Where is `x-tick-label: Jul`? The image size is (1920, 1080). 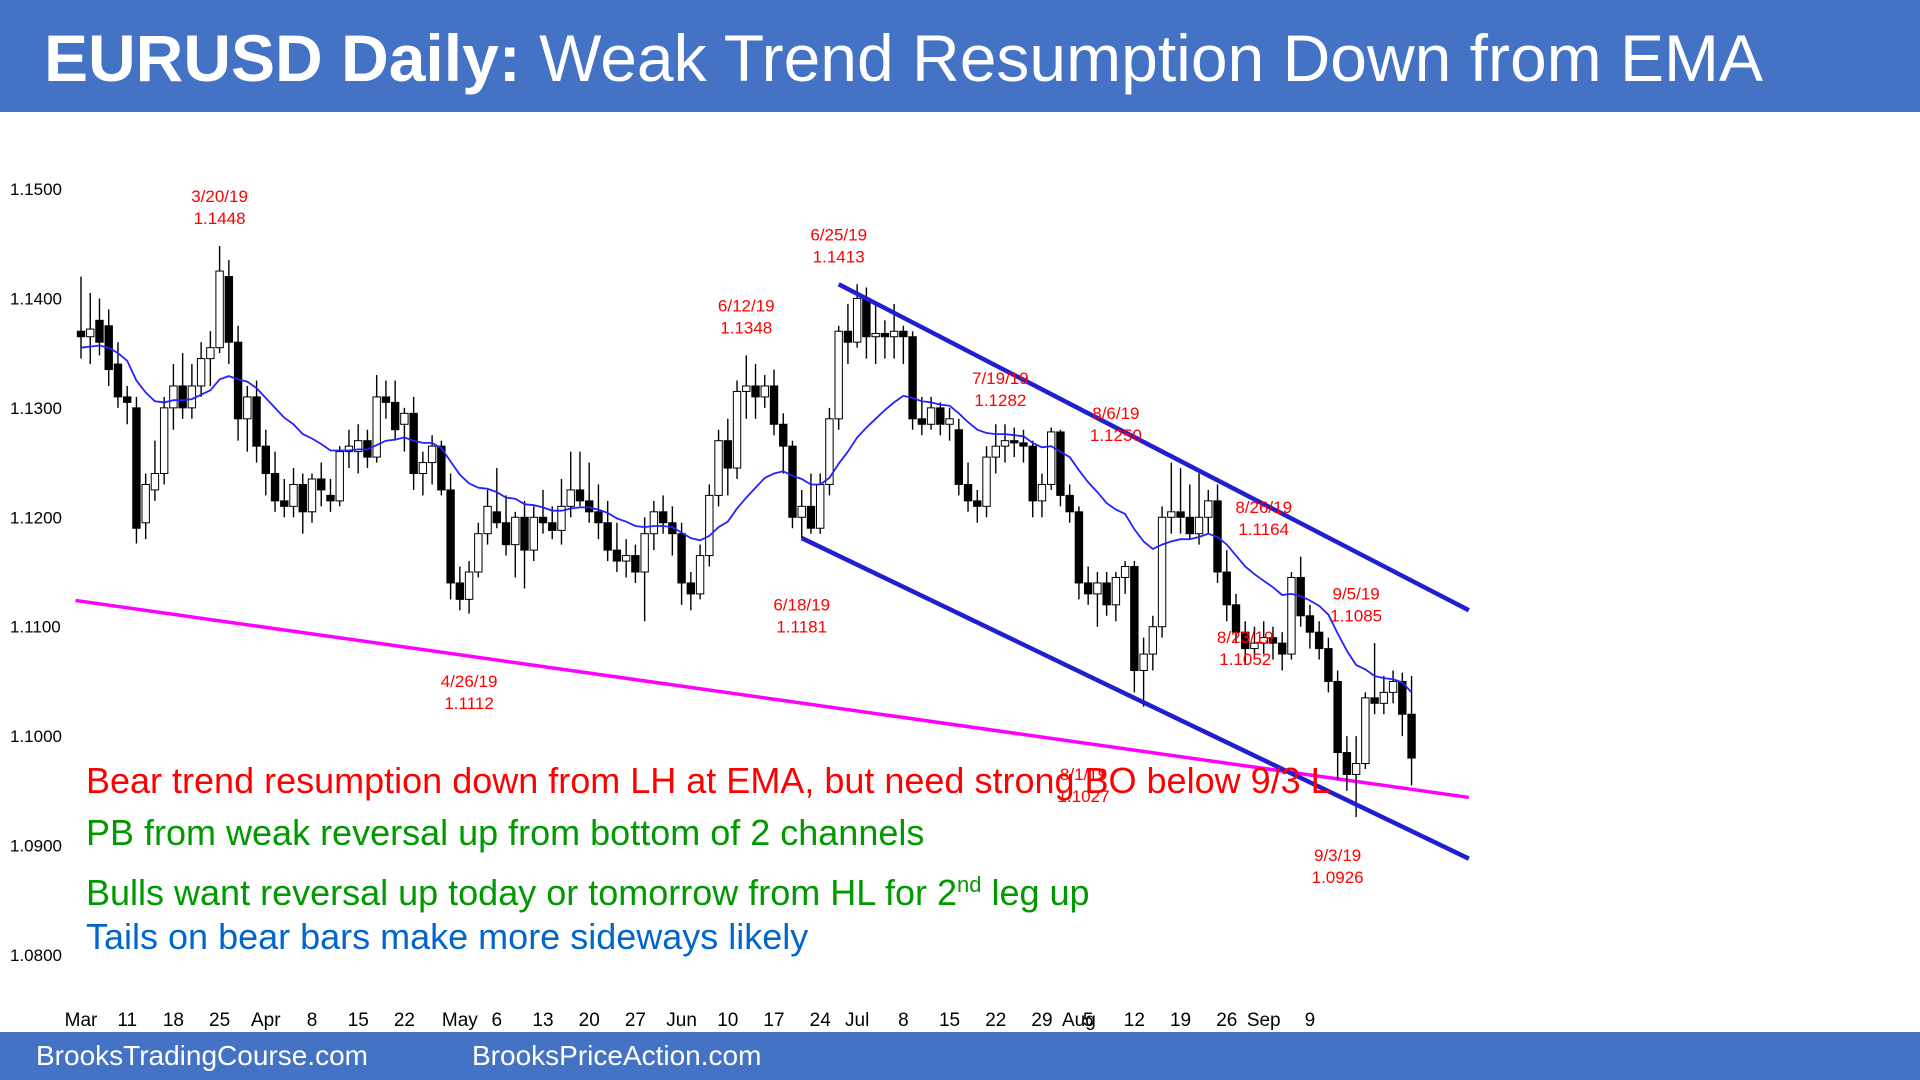
x-tick-label: Jul is located at coordinates (857, 1020).